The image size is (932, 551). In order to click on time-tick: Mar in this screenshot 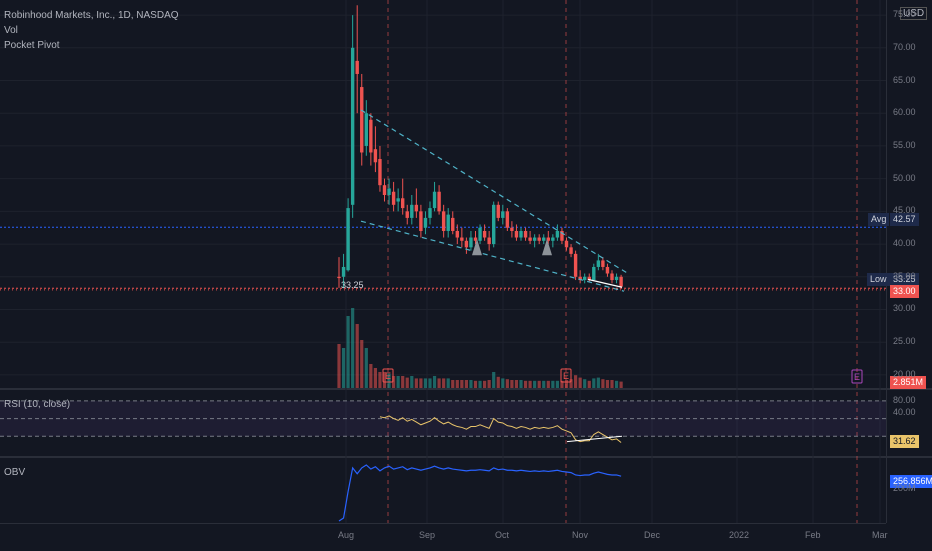, I will do `click(880, 535)`.